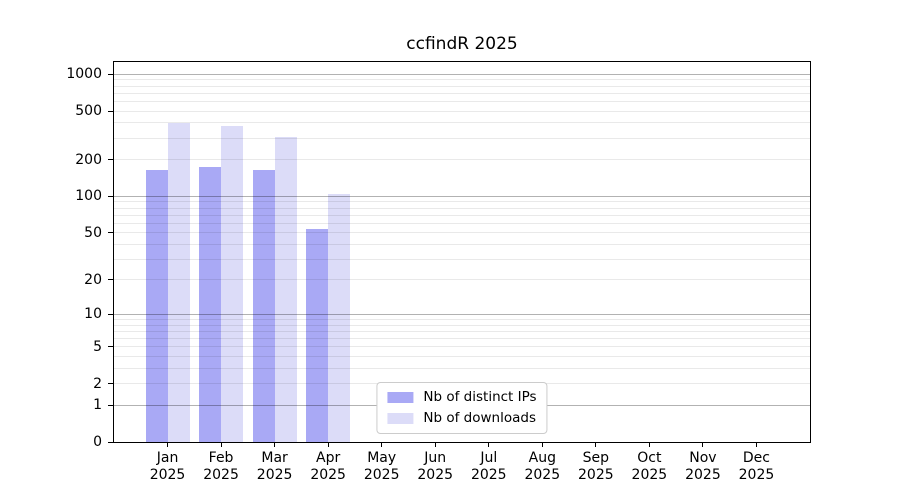 The height and width of the screenshot is (500, 900). Describe the element at coordinates (93, 314) in the screenshot. I see `y-tick-label: 10` at that location.